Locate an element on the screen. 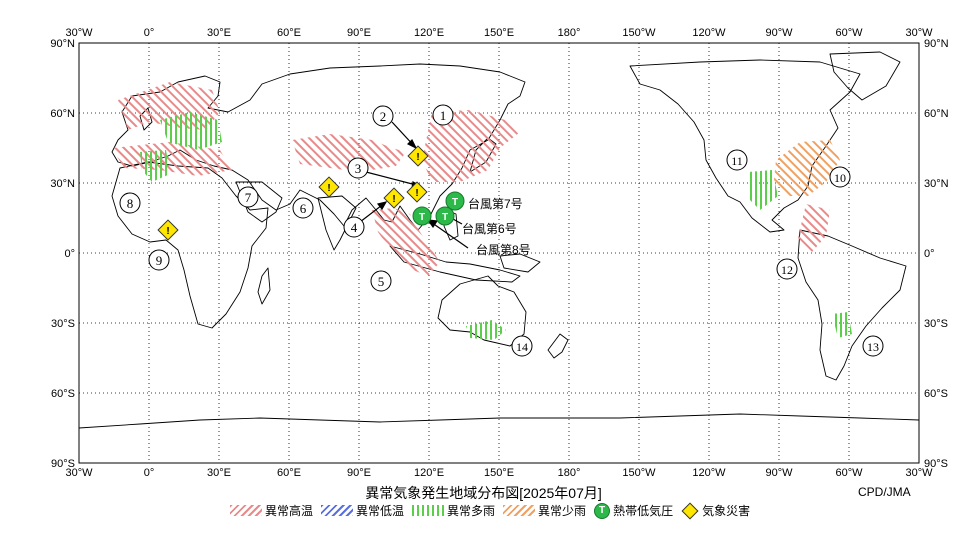  light-rain-region is located at coordinates (807, 168).